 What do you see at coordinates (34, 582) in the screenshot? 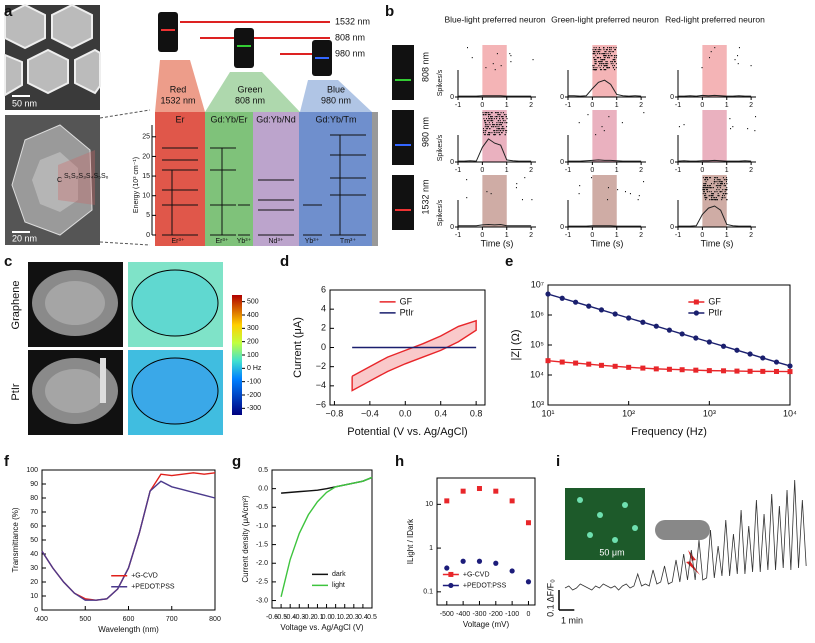
I see `y-tick-label: 20` at bounding box center [34, 582].